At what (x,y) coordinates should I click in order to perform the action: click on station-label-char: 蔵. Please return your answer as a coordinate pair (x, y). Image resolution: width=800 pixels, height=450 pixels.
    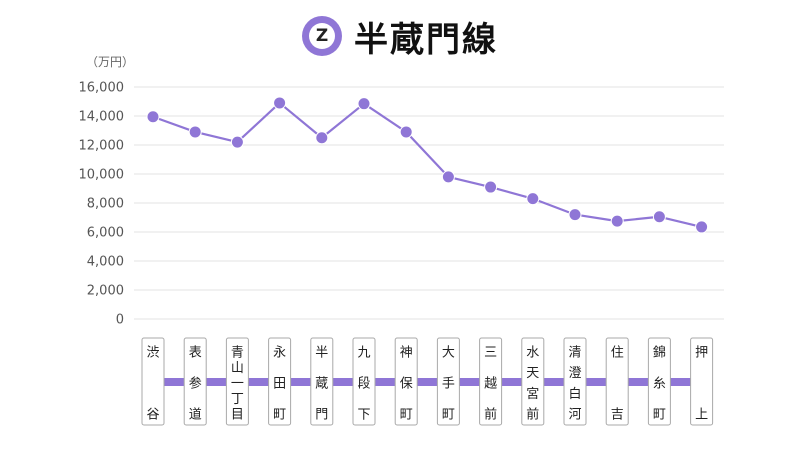
    Looking at the image, I should click on (321, 384).